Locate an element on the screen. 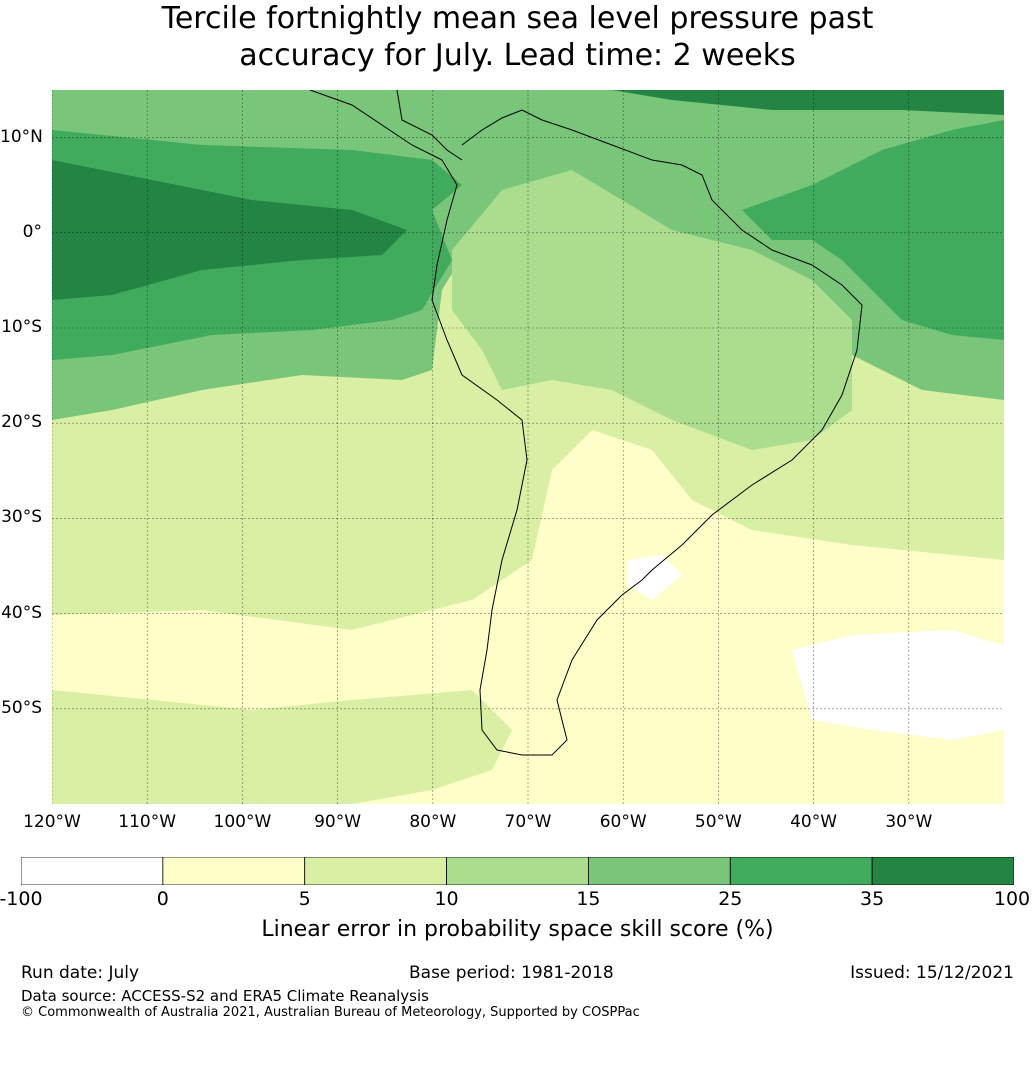 Image resolution: width=1035 pixels, height=1065 pixels. region-25-35-east is located at coordinates (873, 230).